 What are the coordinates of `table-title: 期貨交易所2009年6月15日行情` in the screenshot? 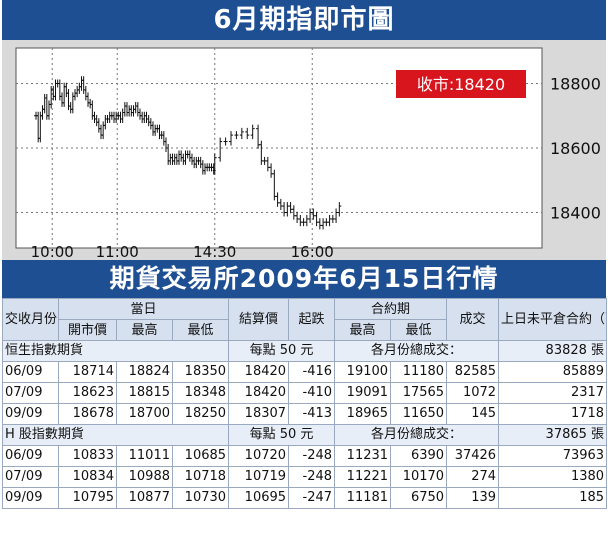 It's located at (304, 279).